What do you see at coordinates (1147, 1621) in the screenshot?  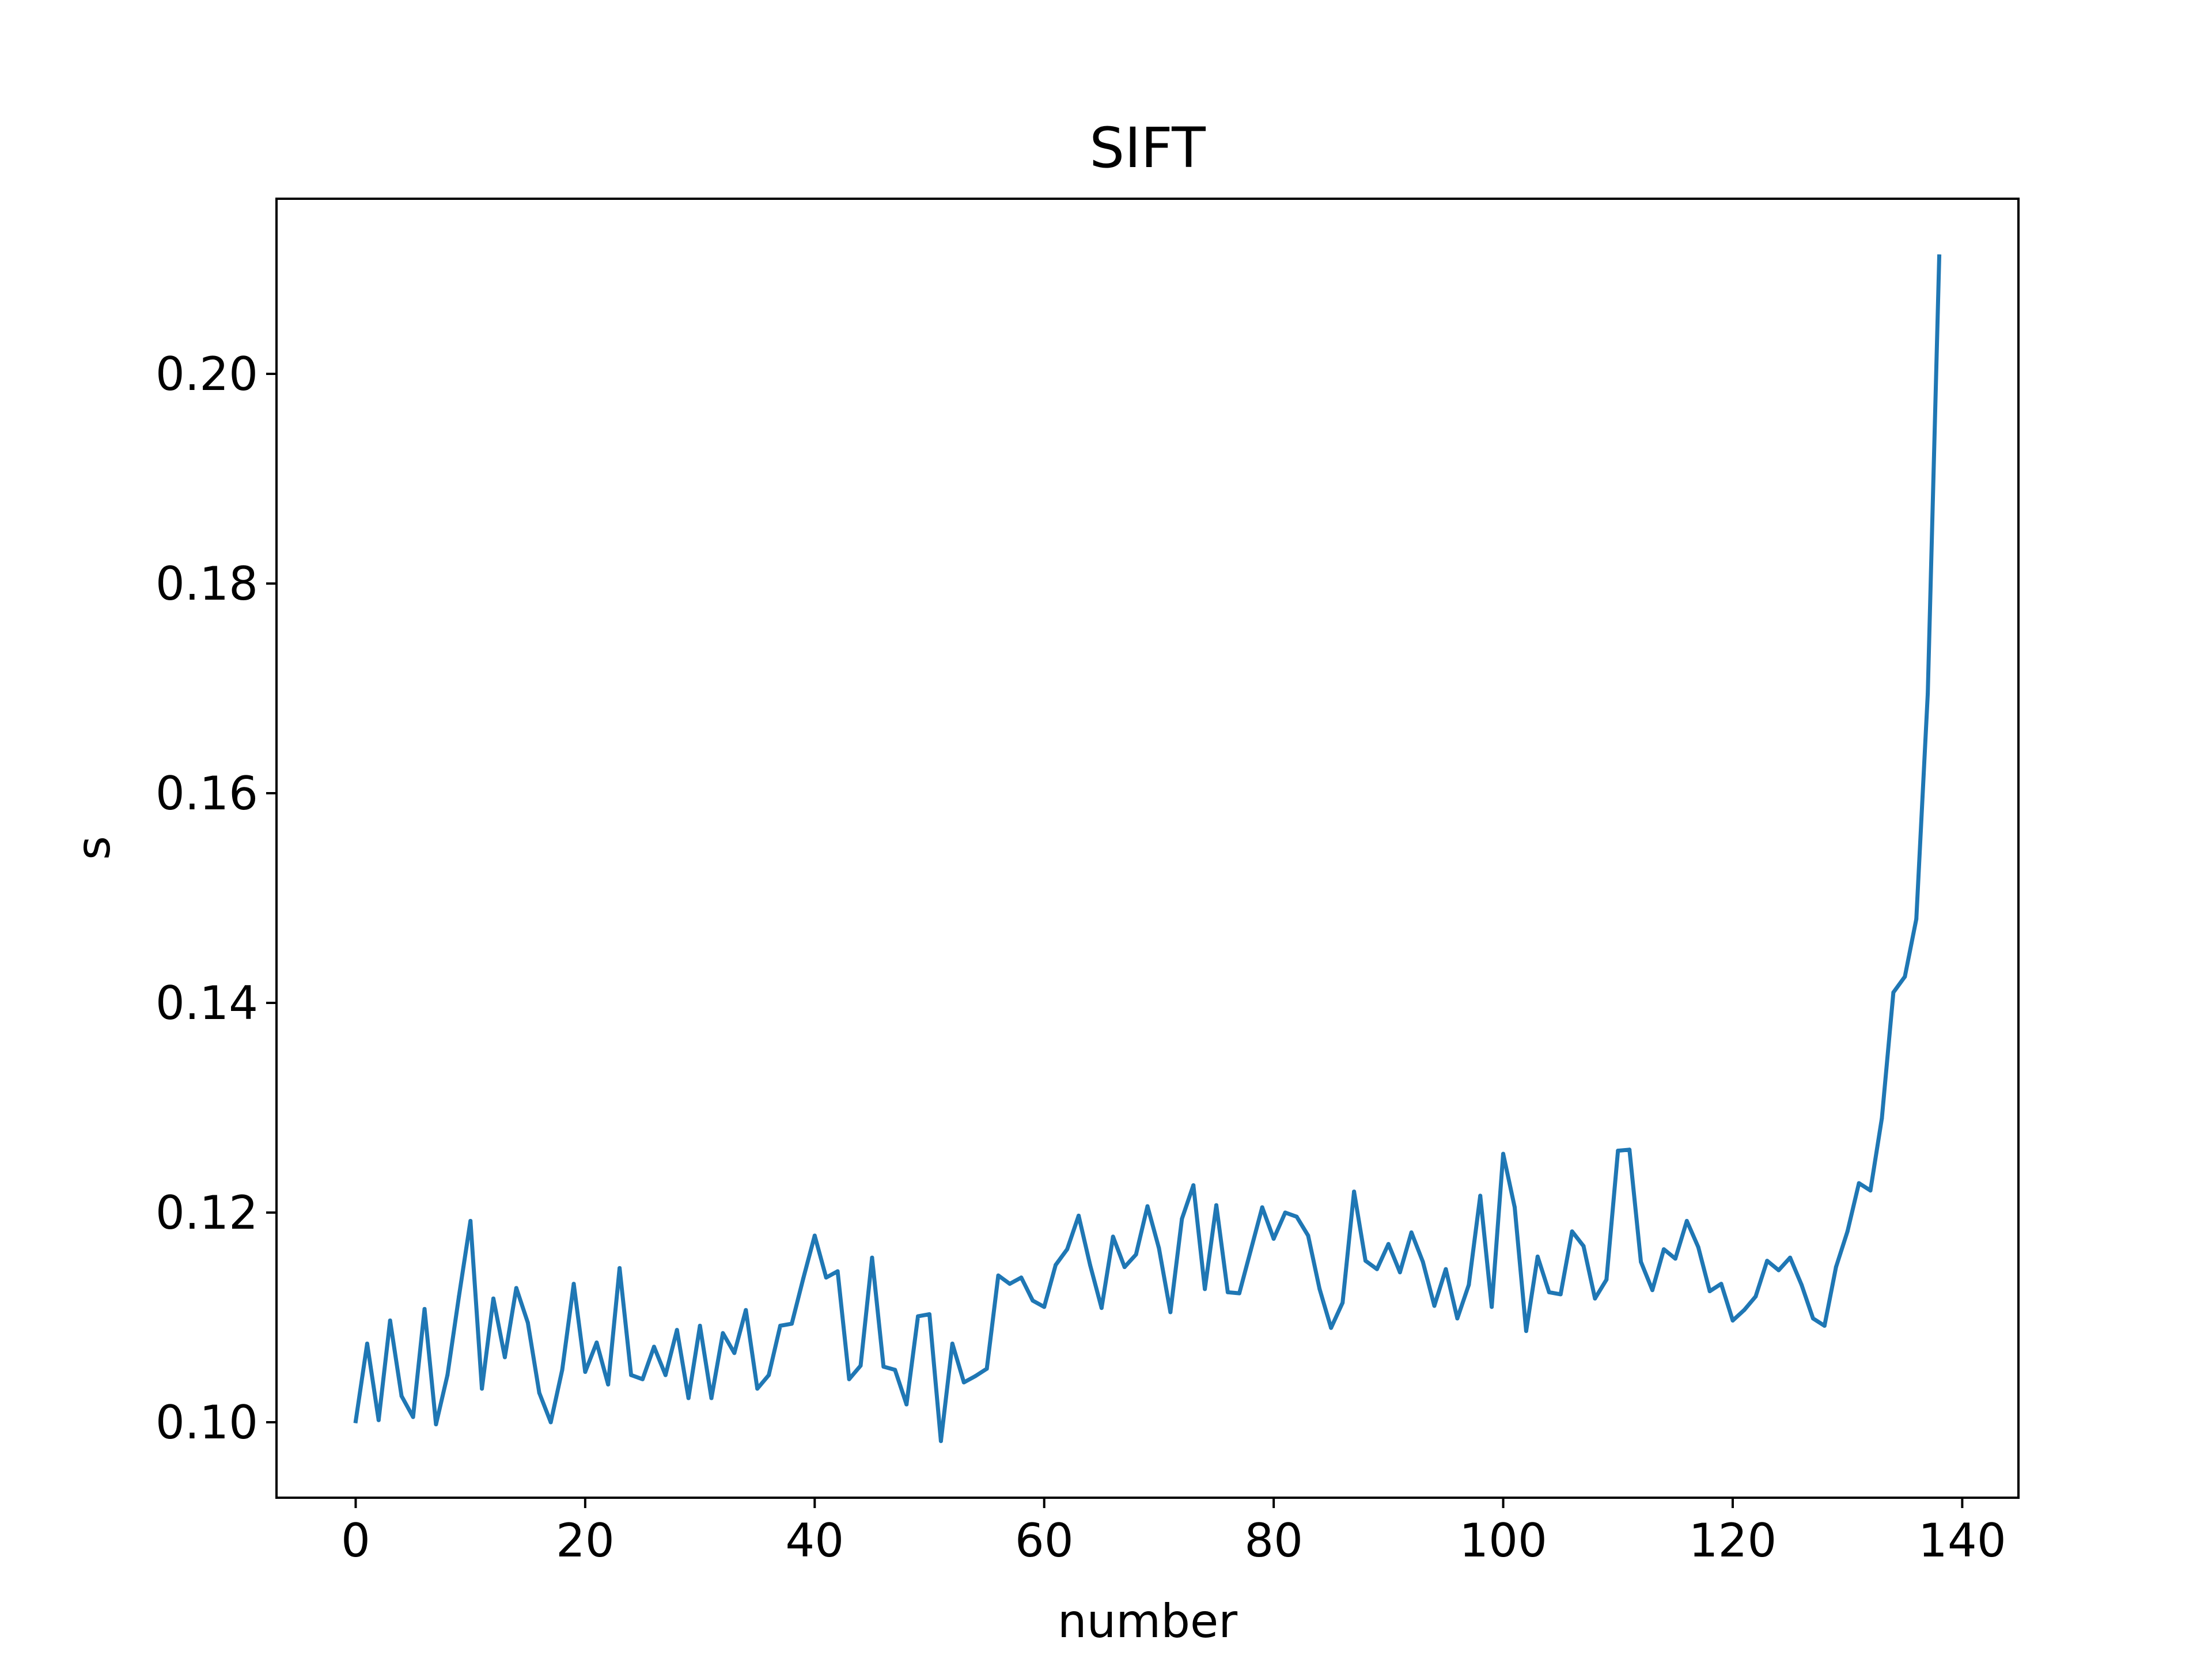 I see `x-axis-label: number` at bounding box center [1147, 1621].